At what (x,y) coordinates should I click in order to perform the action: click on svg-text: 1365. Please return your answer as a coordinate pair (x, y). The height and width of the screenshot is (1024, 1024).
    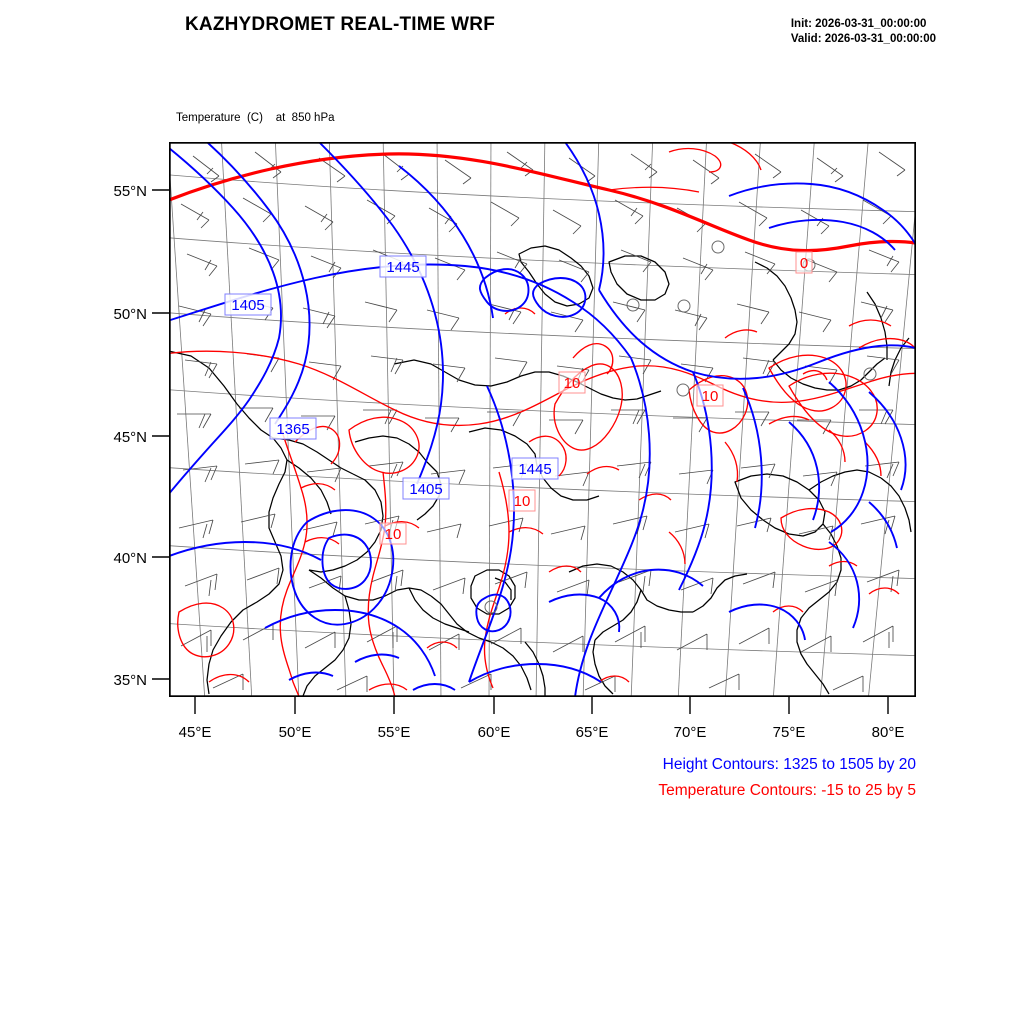
    Looking at the image, I should click on (292, 429).